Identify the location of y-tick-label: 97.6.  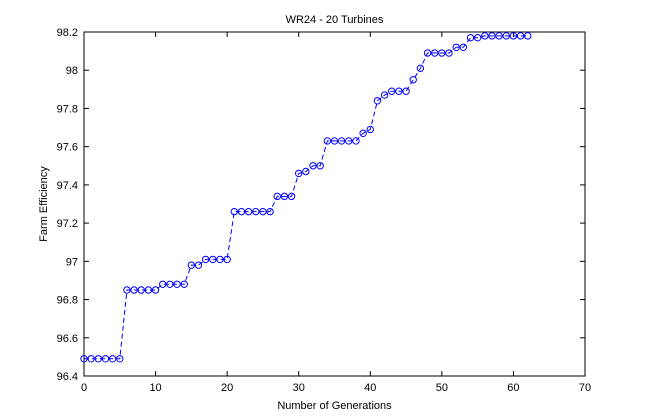
(67, 148).